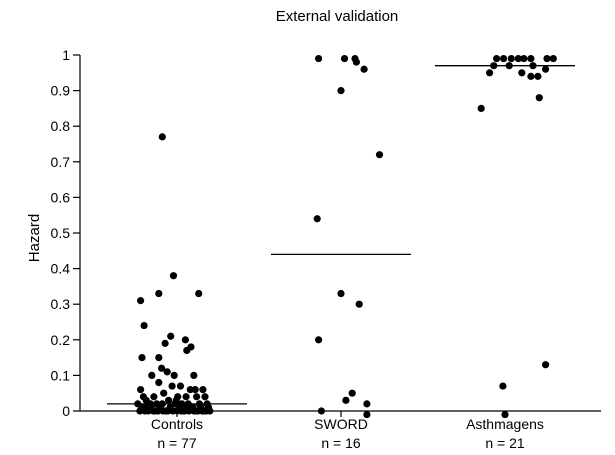 Image resolution: width=615 pixels, height=455 pixels. Describe the element at coordinates (505, 424) in the screenshot. I see `category-label: Asthmagens` at that location.